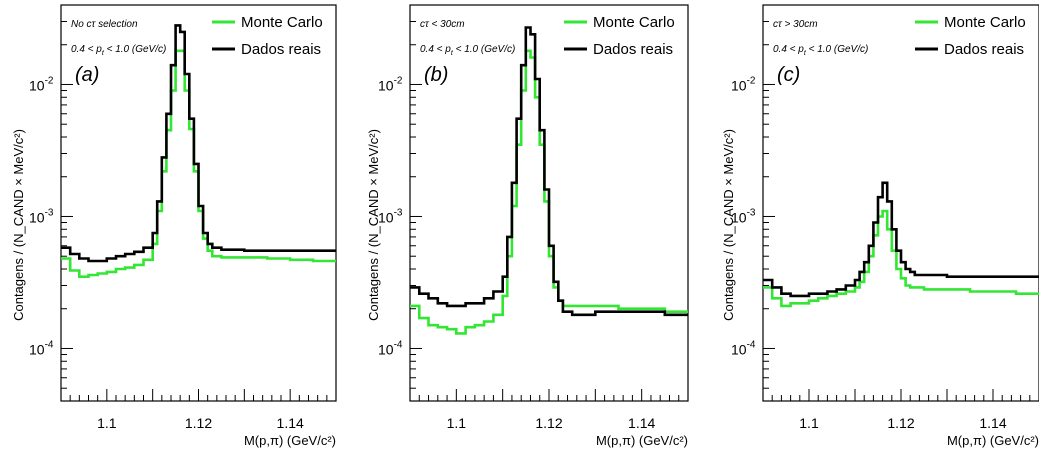 This screenshot has width=1039, height=455. I want to click on panel-label: (b), so click(436, 75).